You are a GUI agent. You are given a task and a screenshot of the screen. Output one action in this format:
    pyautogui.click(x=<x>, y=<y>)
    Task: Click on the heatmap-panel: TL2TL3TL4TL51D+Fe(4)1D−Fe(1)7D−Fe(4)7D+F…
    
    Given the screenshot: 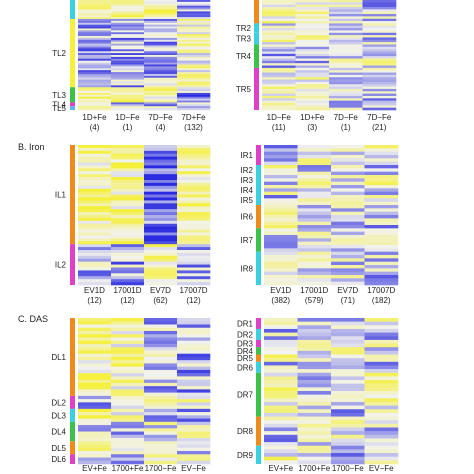 What is the action you would take?
    pyautogui.click(x=131, y=66)
    